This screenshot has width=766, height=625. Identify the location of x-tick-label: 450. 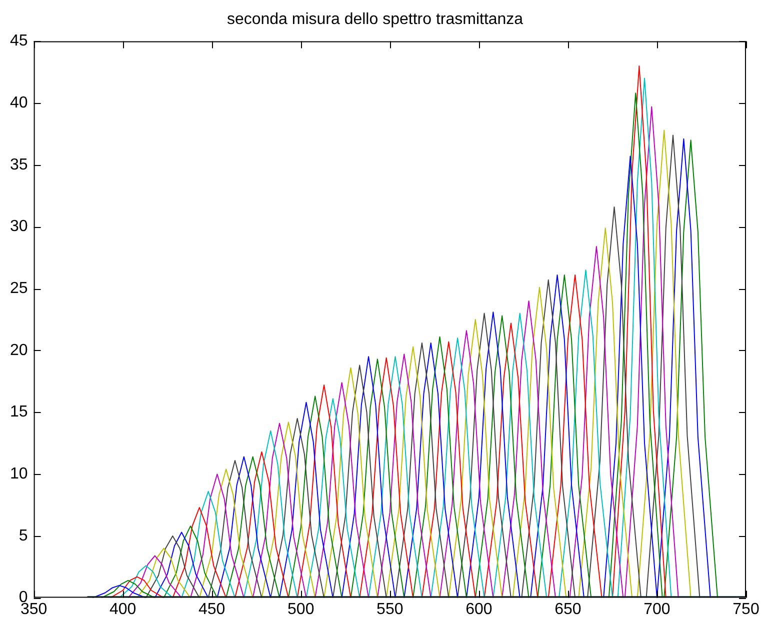
(212, 609).